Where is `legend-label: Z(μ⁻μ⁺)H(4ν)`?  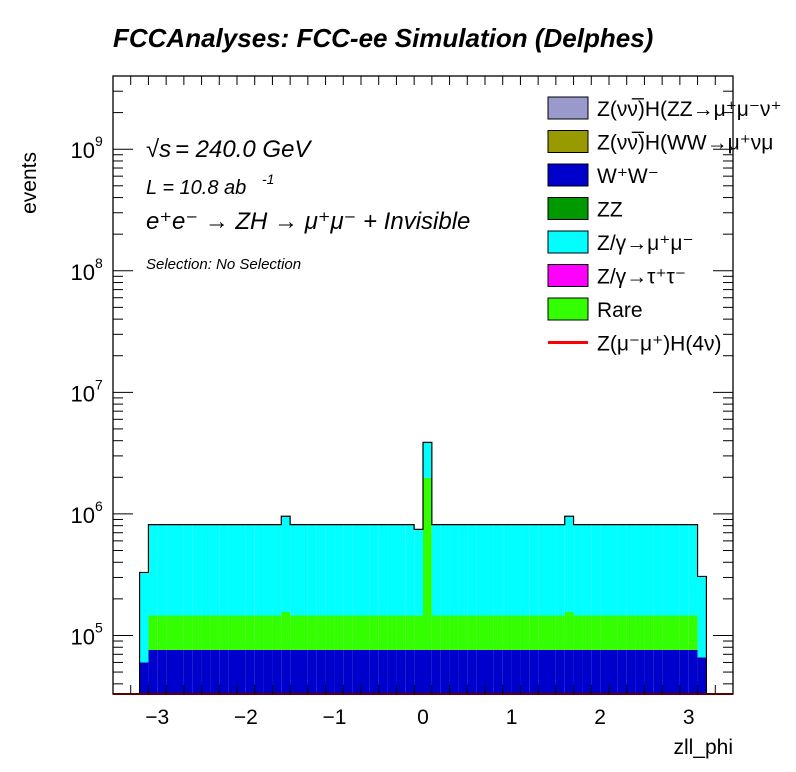
legend-label: Z(μ⁻μ⁺)H(4ν) is located at coordinates (659, 344).